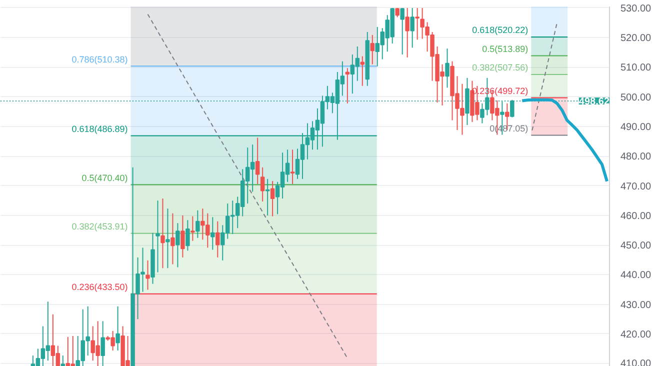  Describe the element at coordinates (105, 177) in the screenshot. I see `ref-line-label: 0.5(470.40)` at that location.